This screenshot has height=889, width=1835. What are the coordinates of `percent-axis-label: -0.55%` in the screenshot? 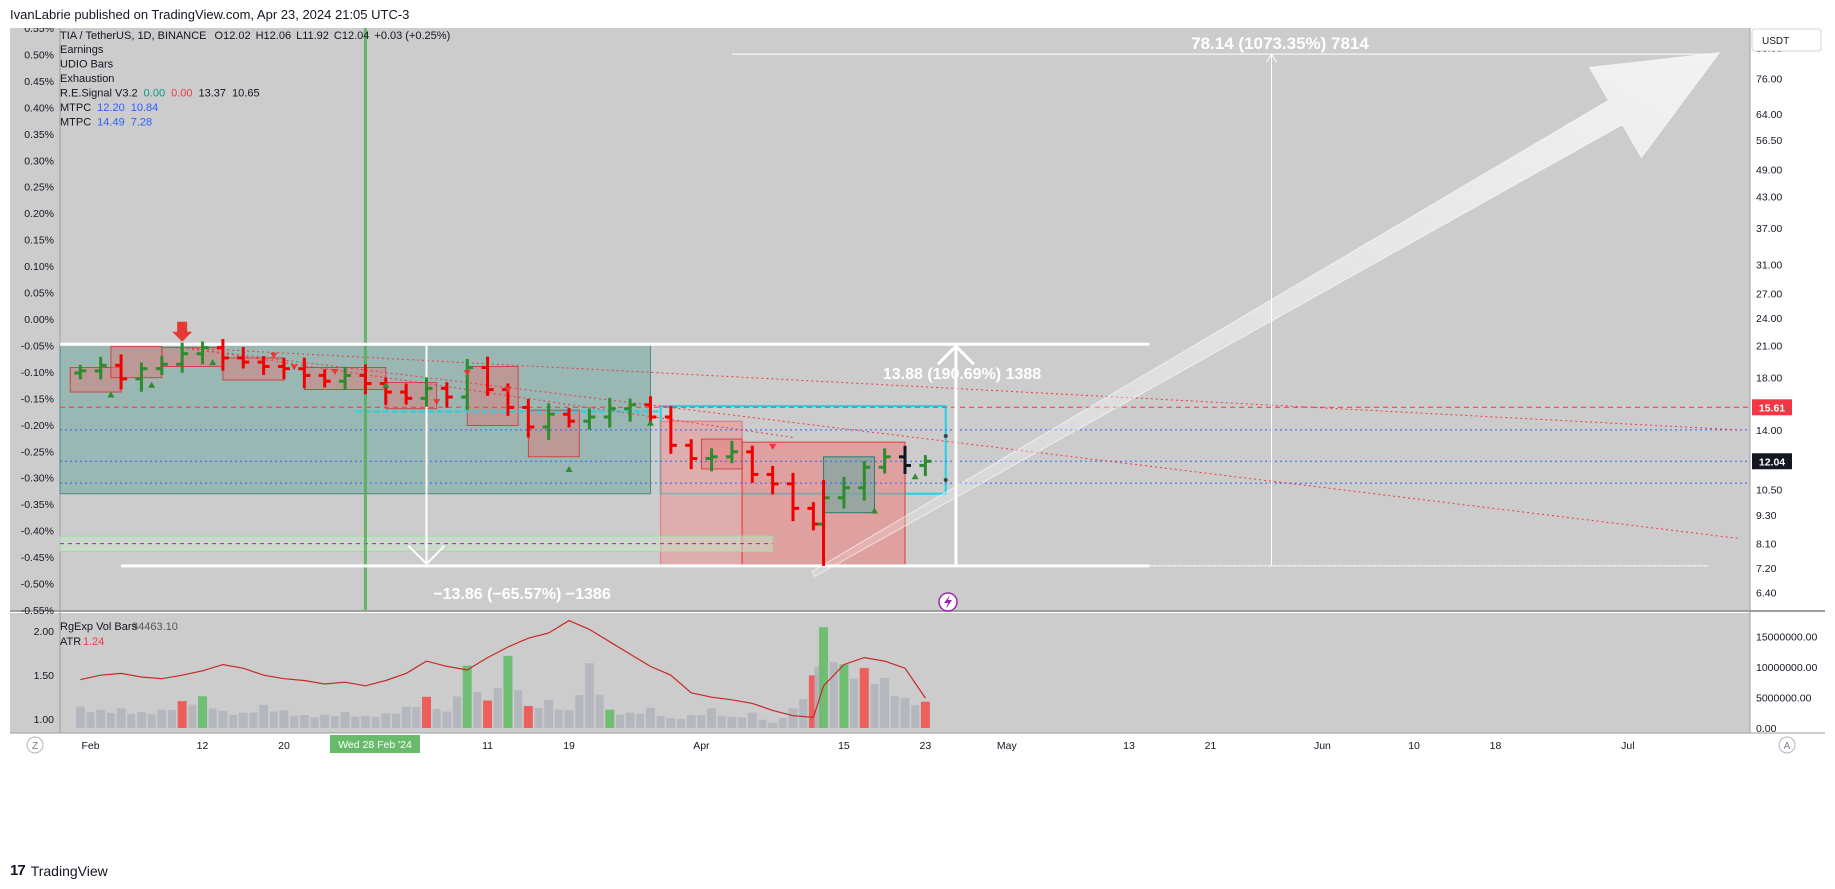 It's located at (37, 611).